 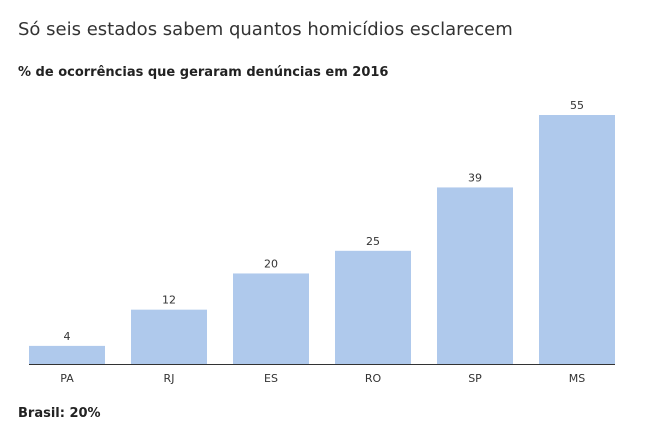 What do you see at coordinates (373, 241) in the screenshot?
I see `data-label-ro: 25` at bounding box center [373, 241].